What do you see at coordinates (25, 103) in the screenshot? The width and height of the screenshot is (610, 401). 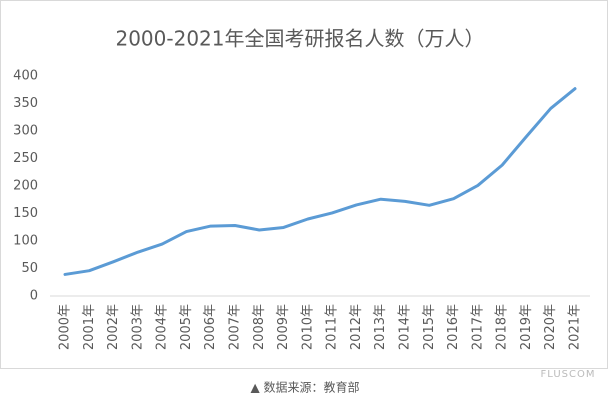 I see `y-tick-label: 350` at bounding box center [25, 103].